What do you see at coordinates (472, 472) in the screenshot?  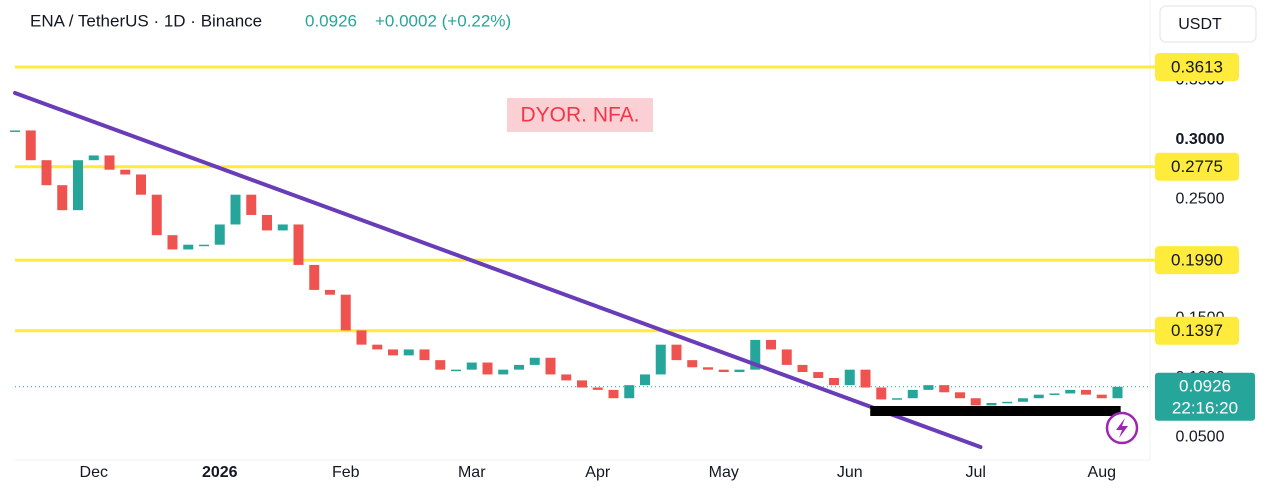 I see `x-tick-label: Mar` at bounding box center [472, 472].